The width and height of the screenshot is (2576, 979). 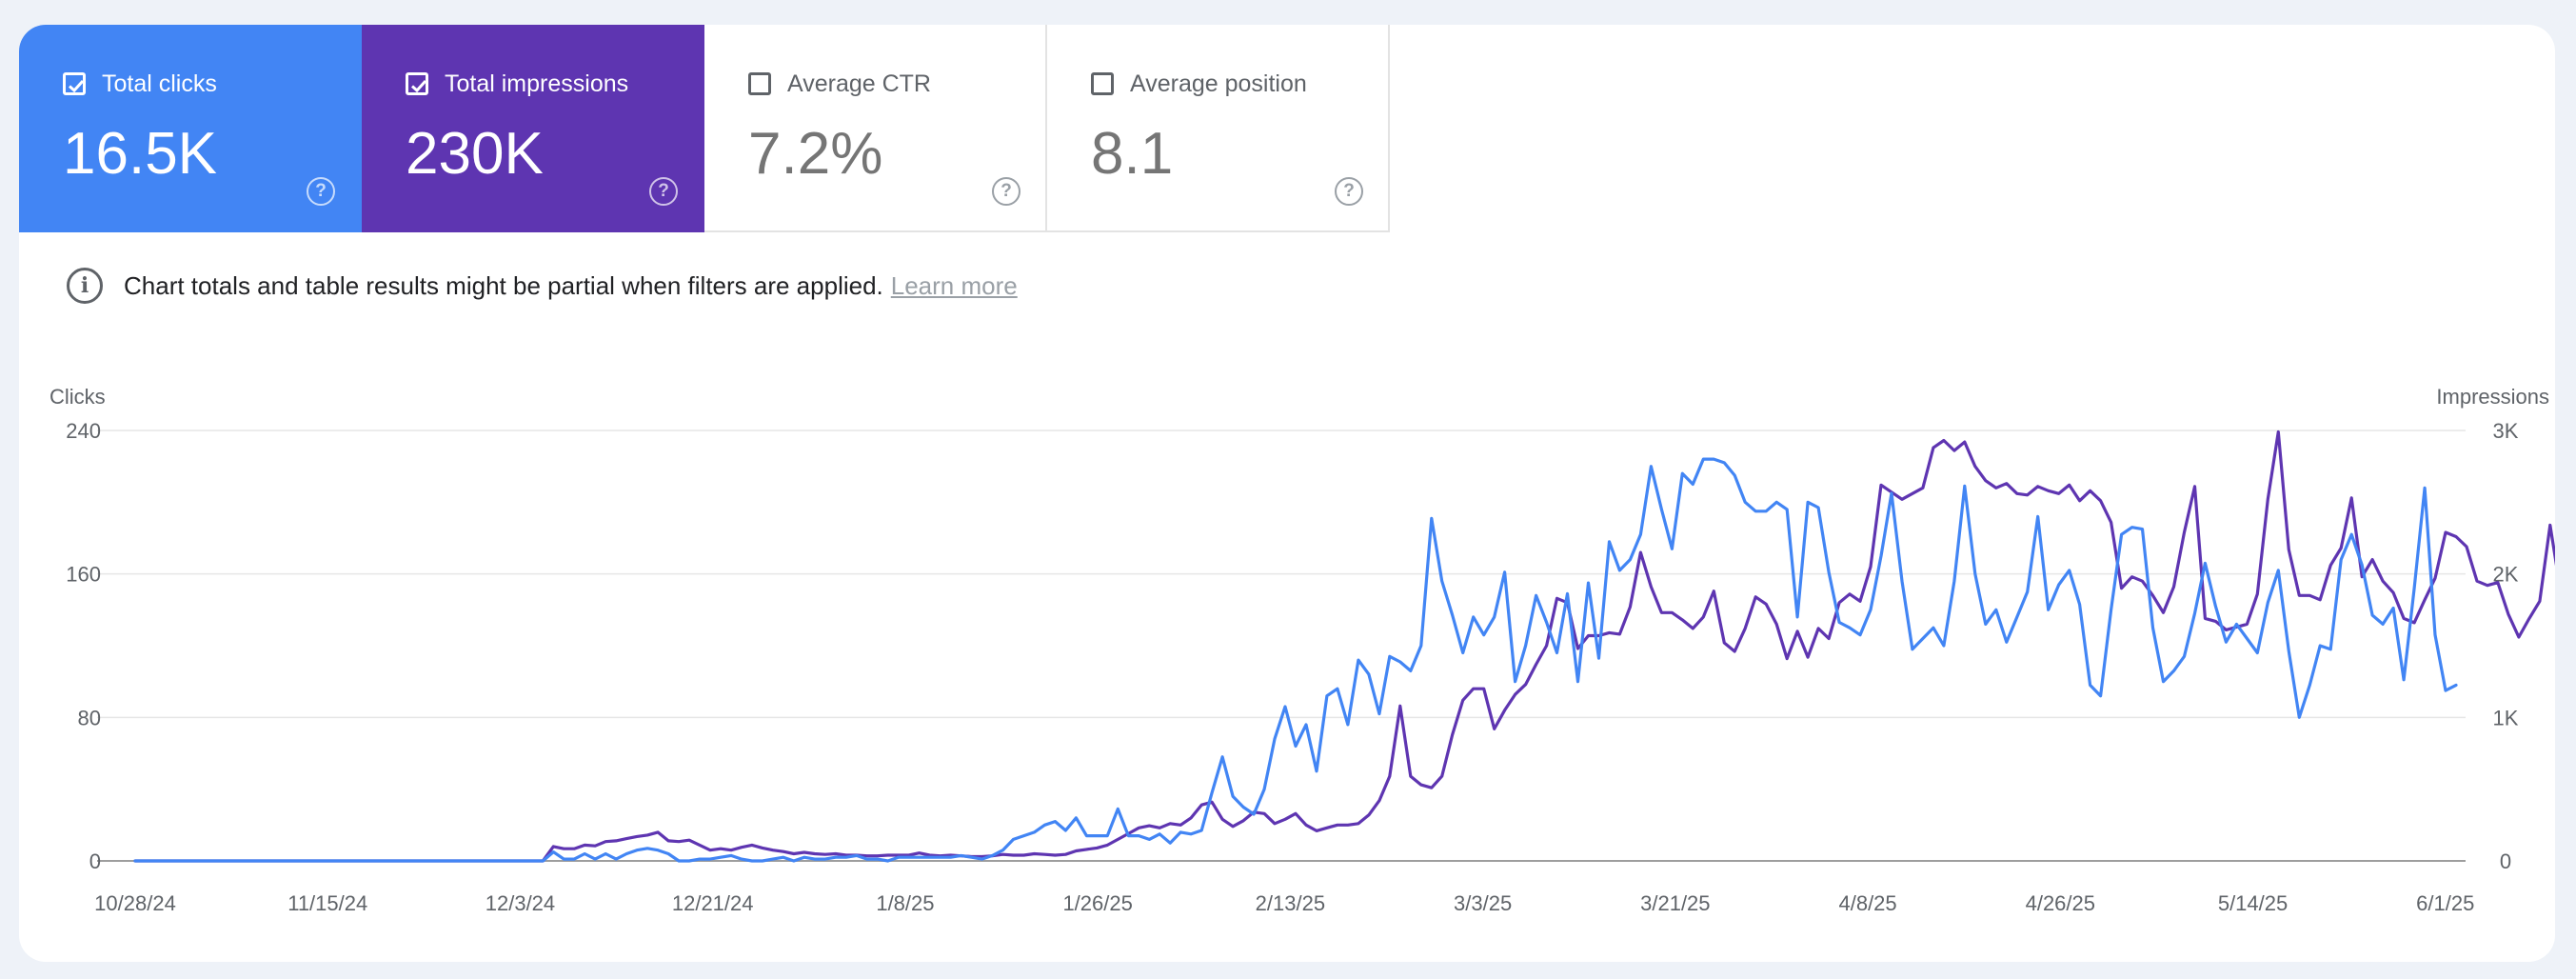 I want to click on y-left-tick-label: 240, so click(x=83, y=431).